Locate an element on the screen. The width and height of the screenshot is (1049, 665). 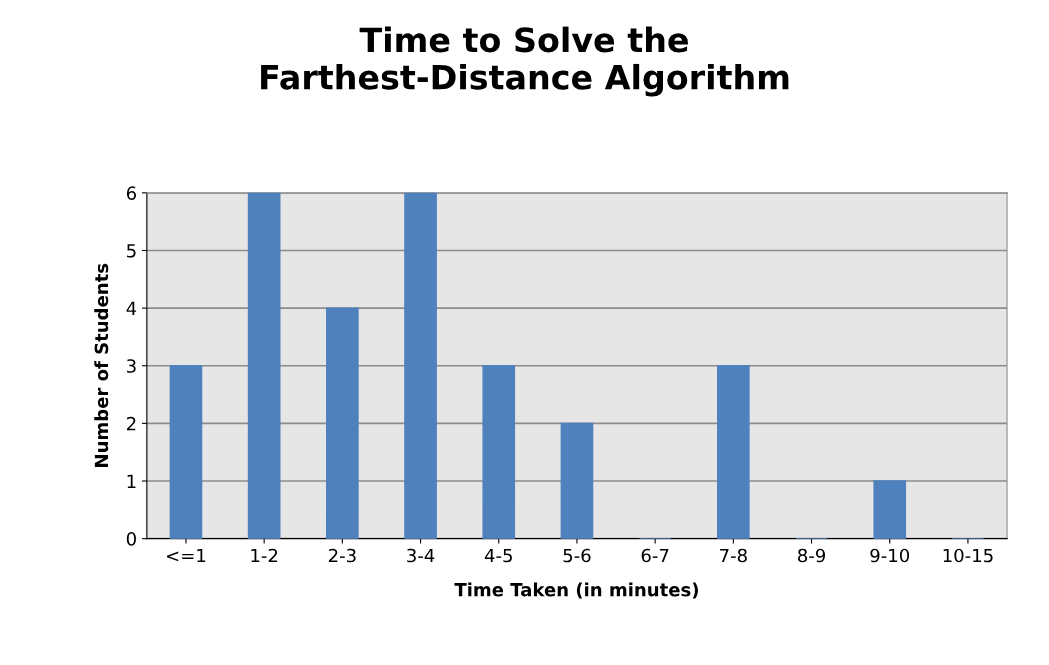
x-tick-label: 2-3 is located at coordinates (342, 555).